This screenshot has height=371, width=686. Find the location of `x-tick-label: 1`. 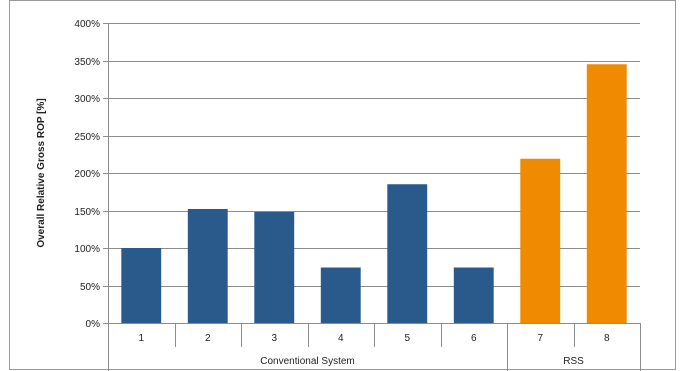

x-tick-label: 1 is located at coordinates (141, 338).